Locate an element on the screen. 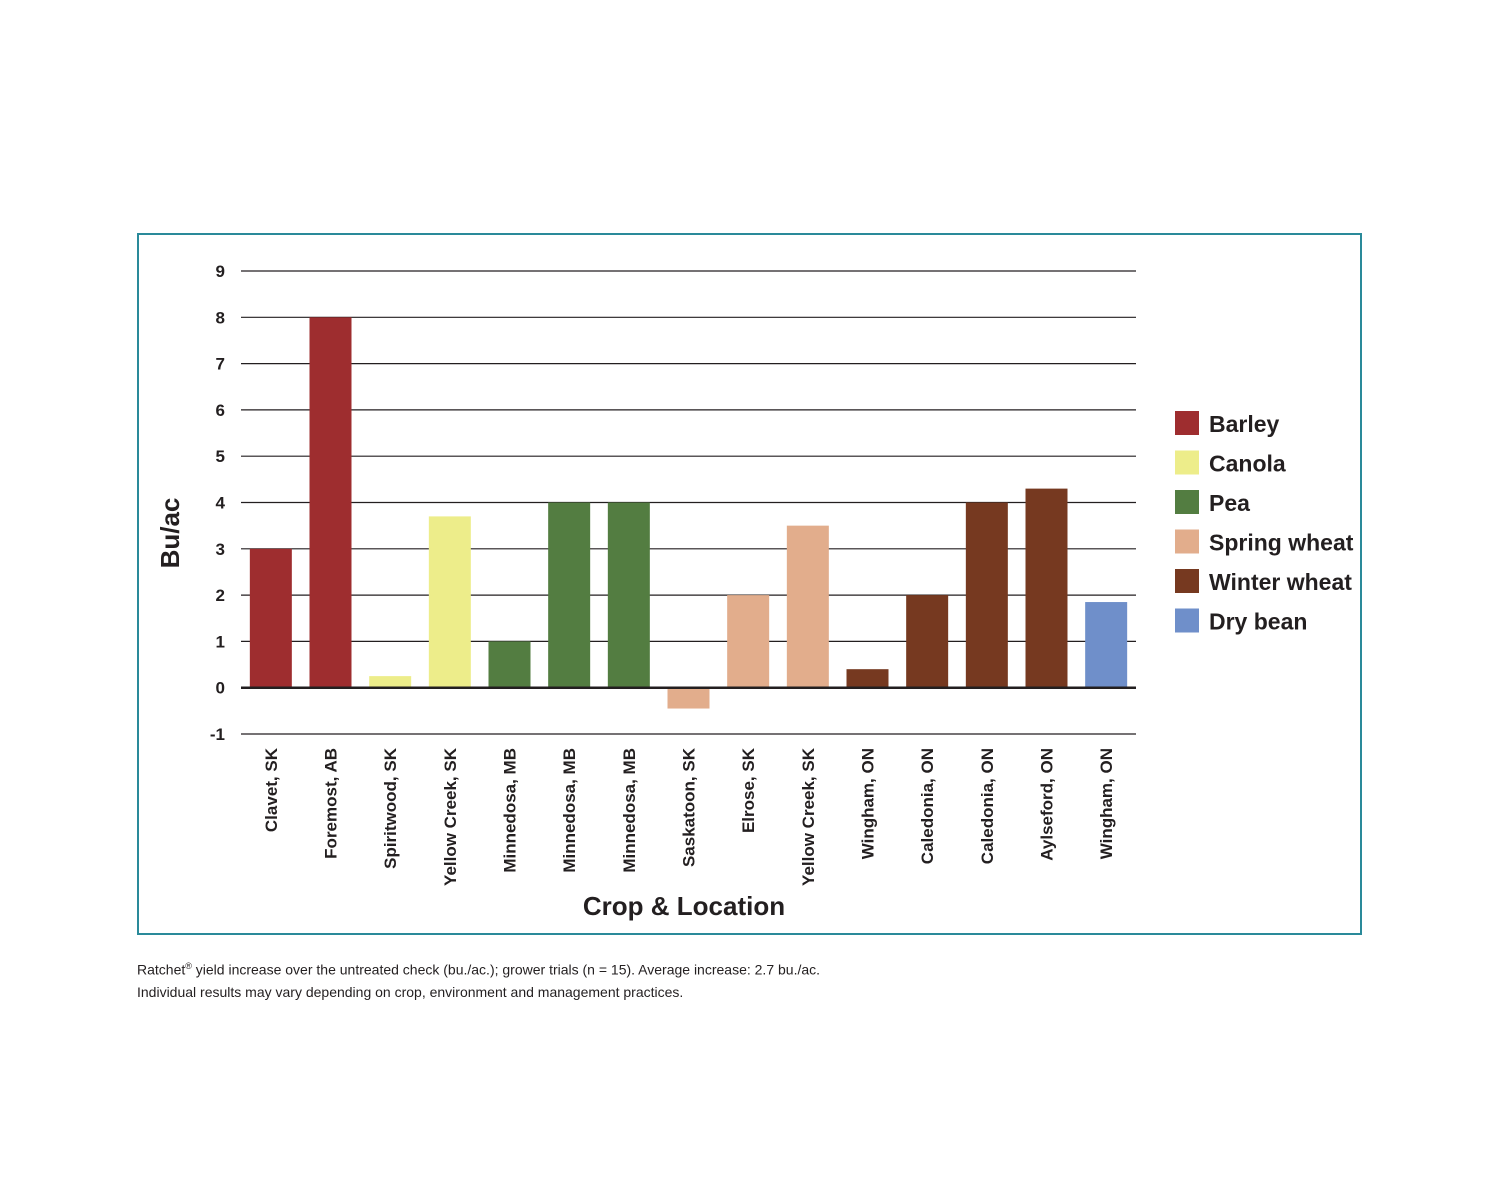 This screenshot has width=1500, height=1200. legend-label: Winter wheat is located at coordinates (1280, 582).